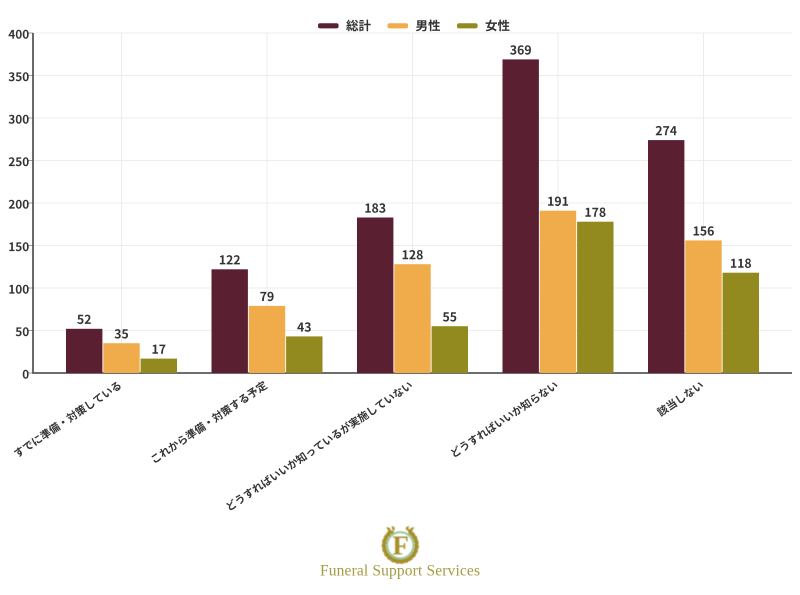 This screenshot has height=595, width=800. Describe the element at coordinates (400, 546) in the screenshot. I see `svg-text: F` at that location.